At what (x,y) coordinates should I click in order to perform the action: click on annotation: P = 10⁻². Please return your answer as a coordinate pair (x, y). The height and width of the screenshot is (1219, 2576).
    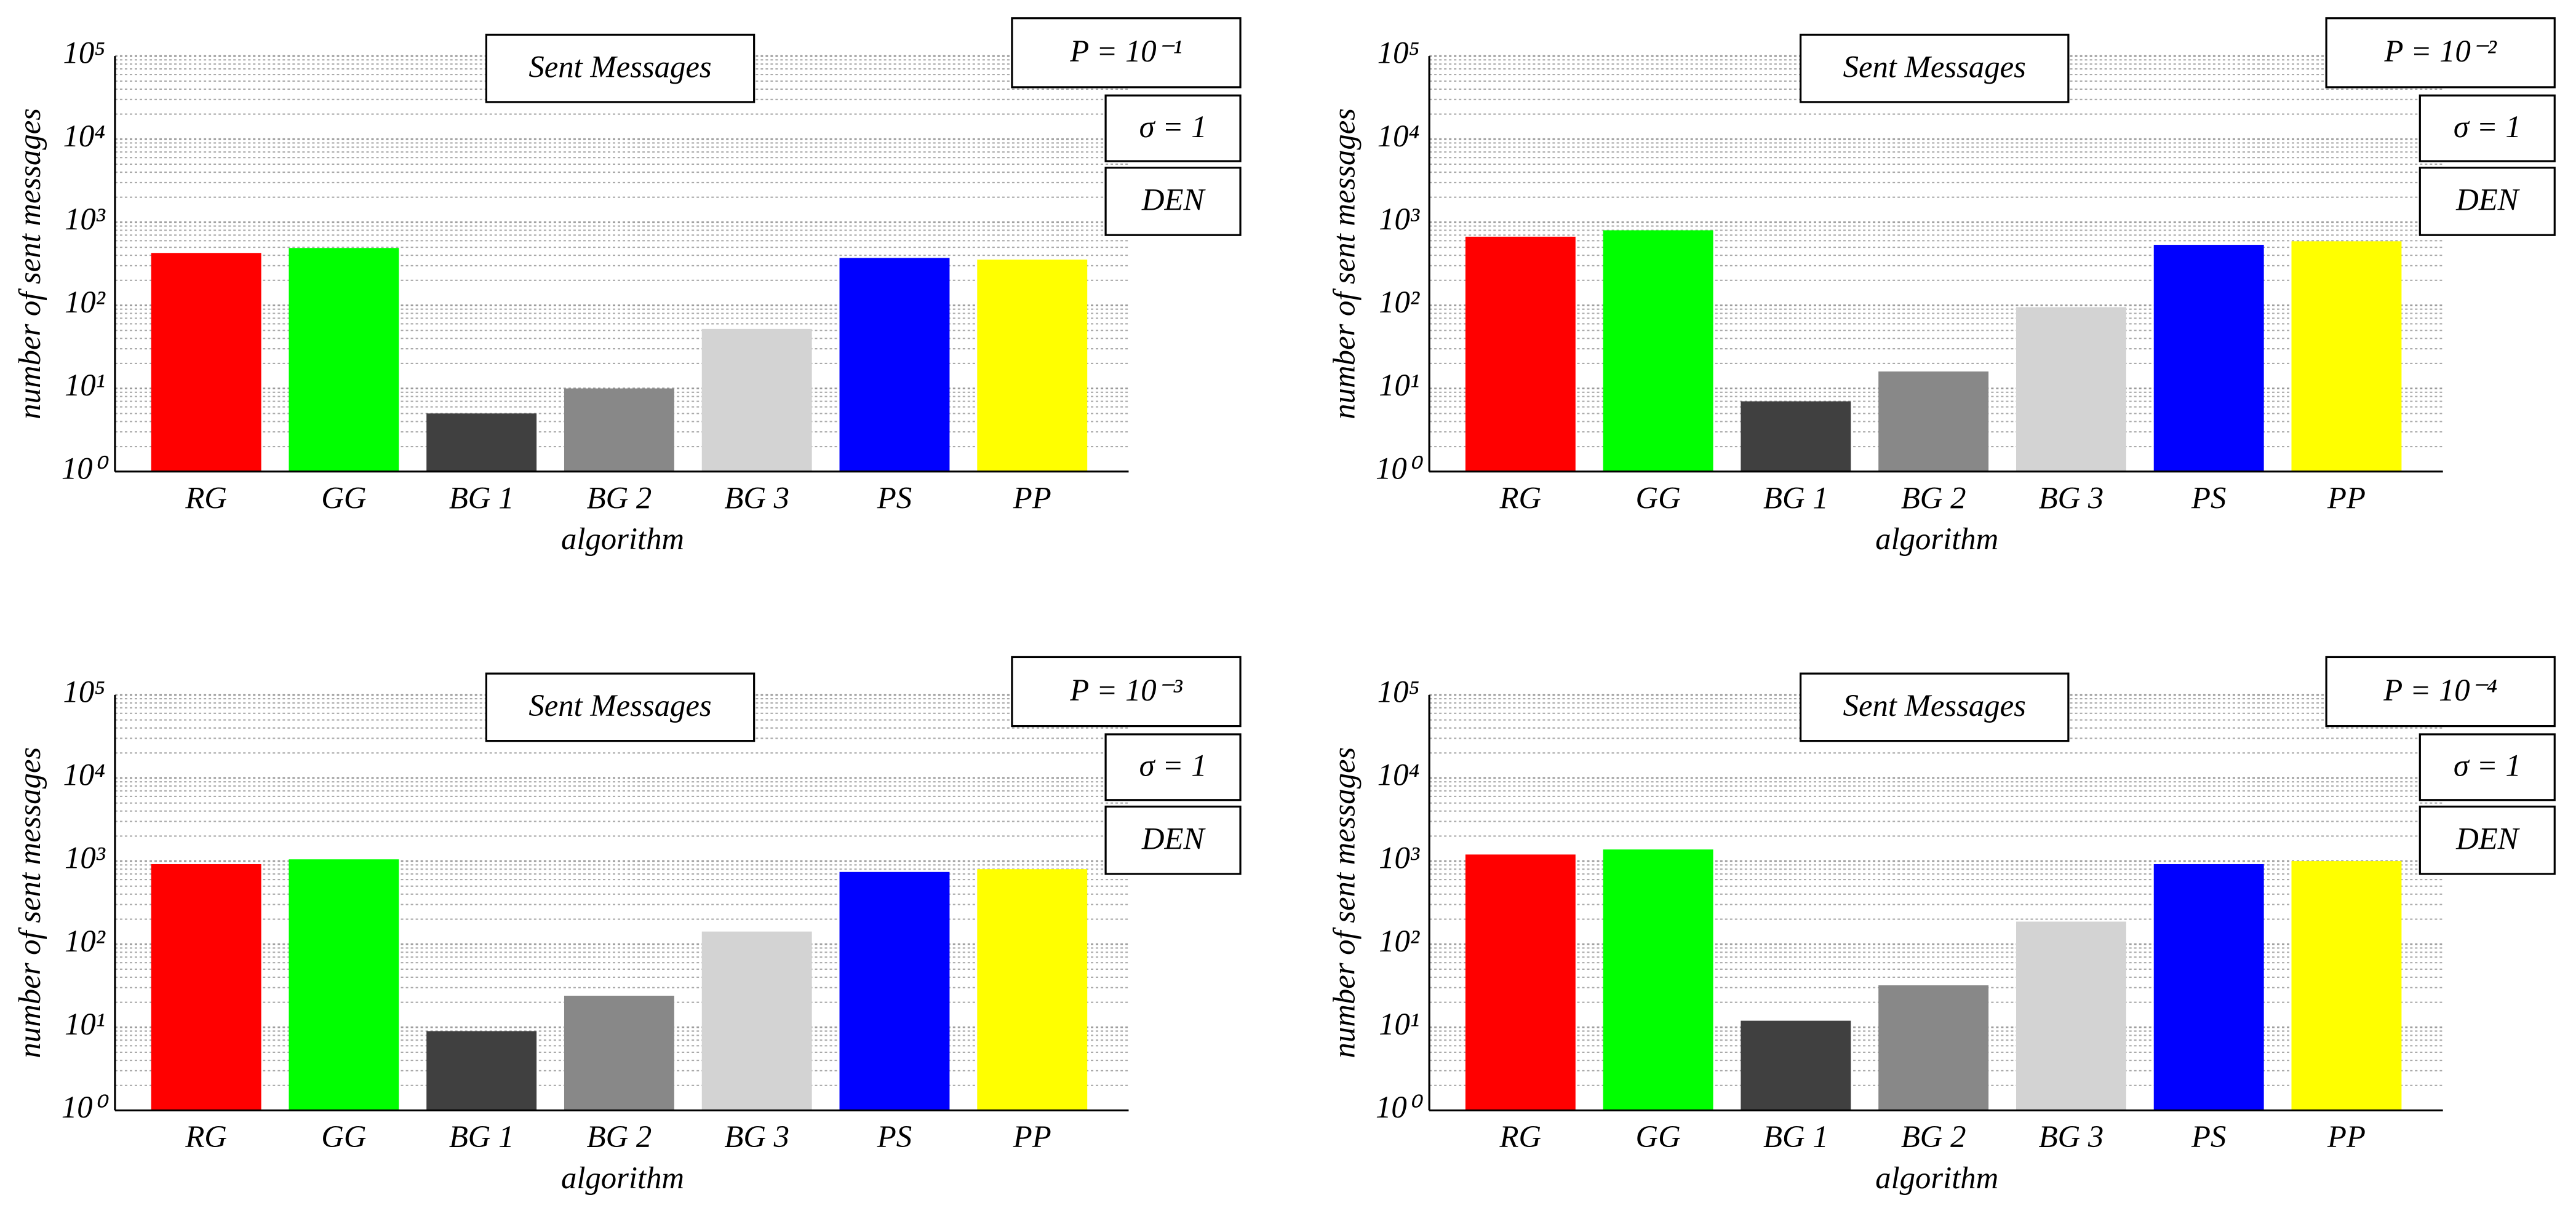
    Looking at the image, I should click on (2440, 51).